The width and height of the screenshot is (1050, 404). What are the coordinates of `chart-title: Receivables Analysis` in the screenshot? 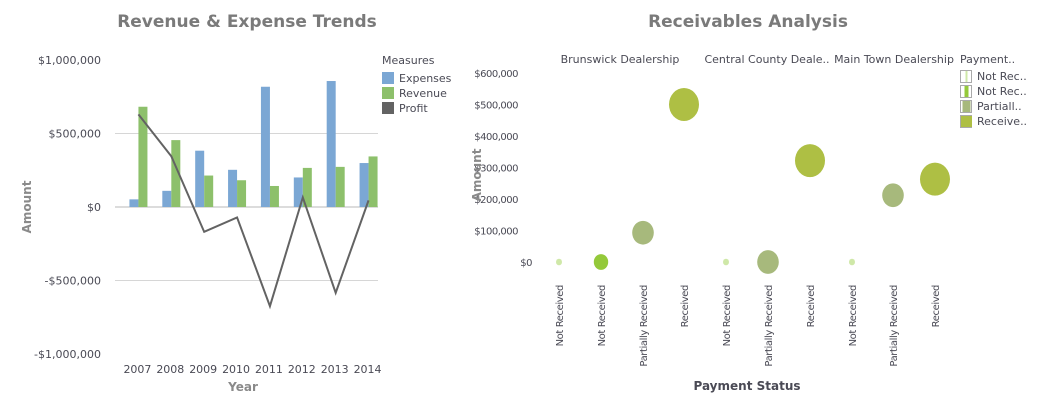 It's located at (748, 22).